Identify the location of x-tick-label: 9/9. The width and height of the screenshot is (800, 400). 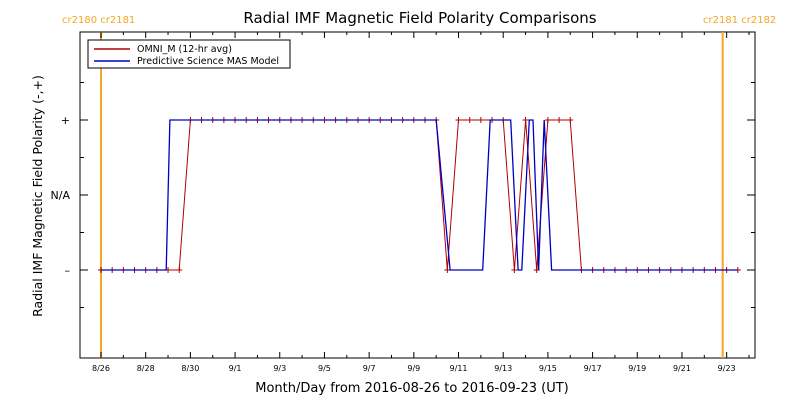
(413, 368).